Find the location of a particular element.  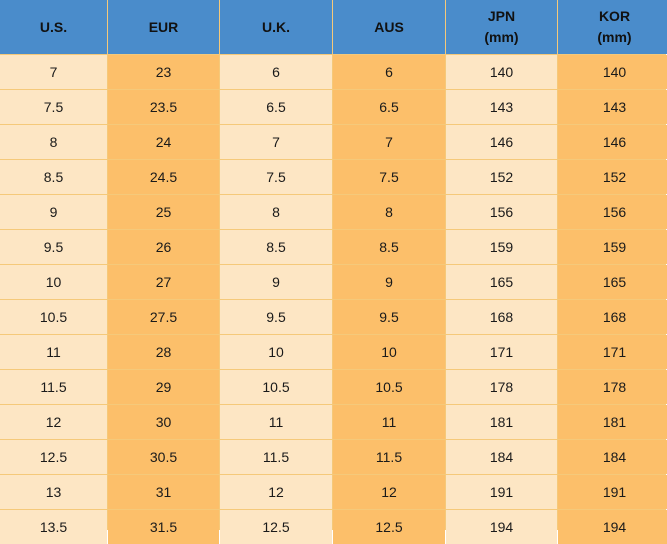

size-cell-aus: 9.5 is located at coordinates (389, 317).